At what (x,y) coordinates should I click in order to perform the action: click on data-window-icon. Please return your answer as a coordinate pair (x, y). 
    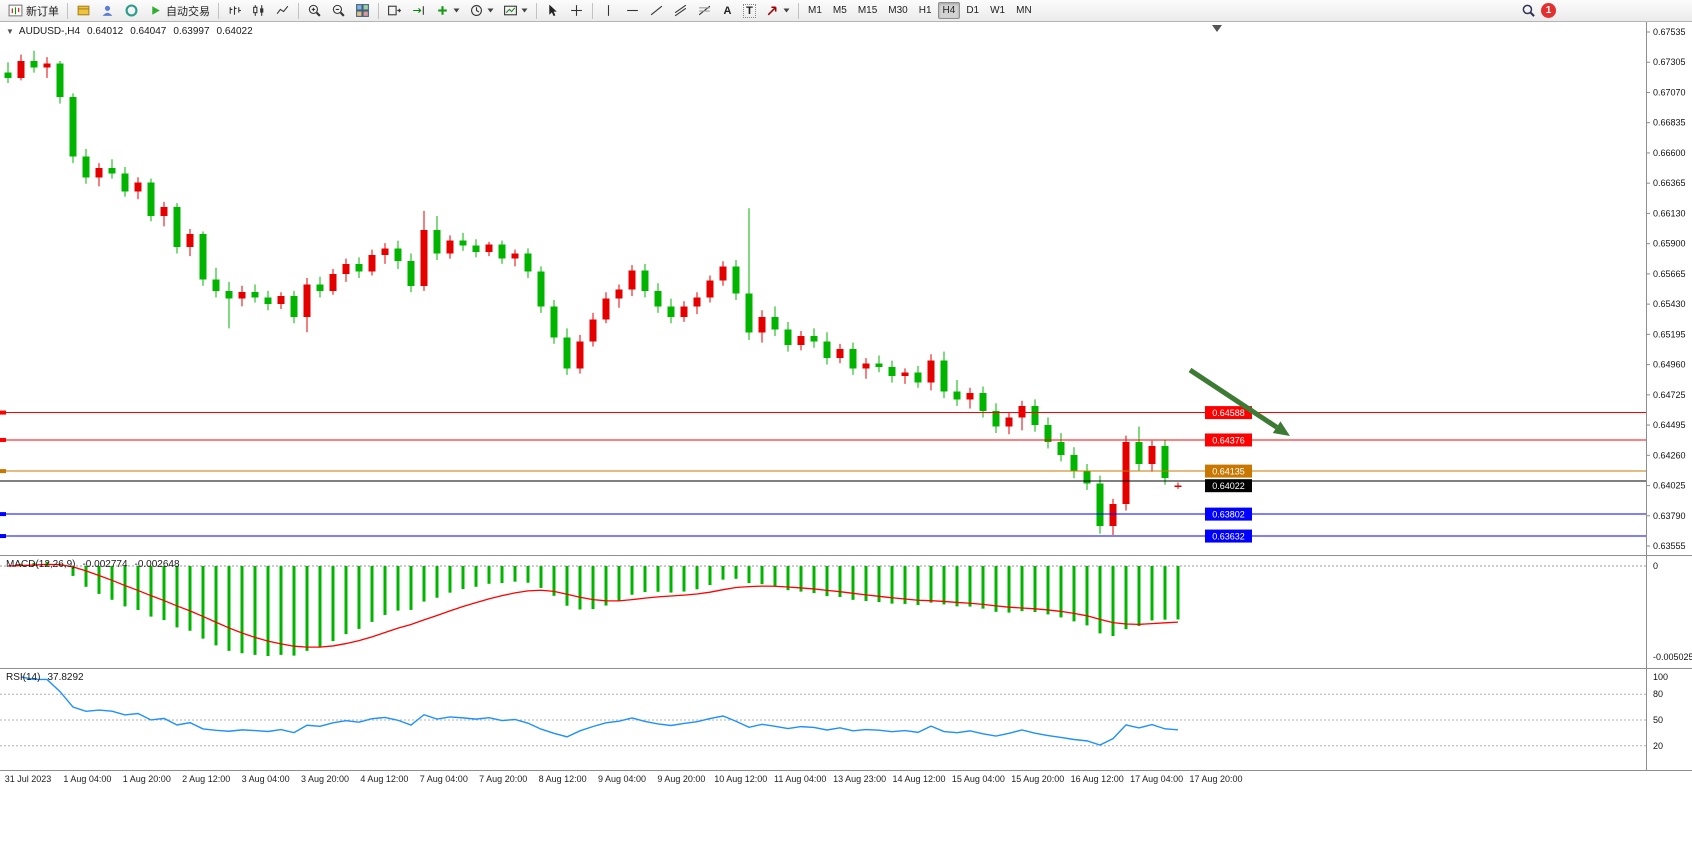
    Looking at the image, I should click on (131, 10).